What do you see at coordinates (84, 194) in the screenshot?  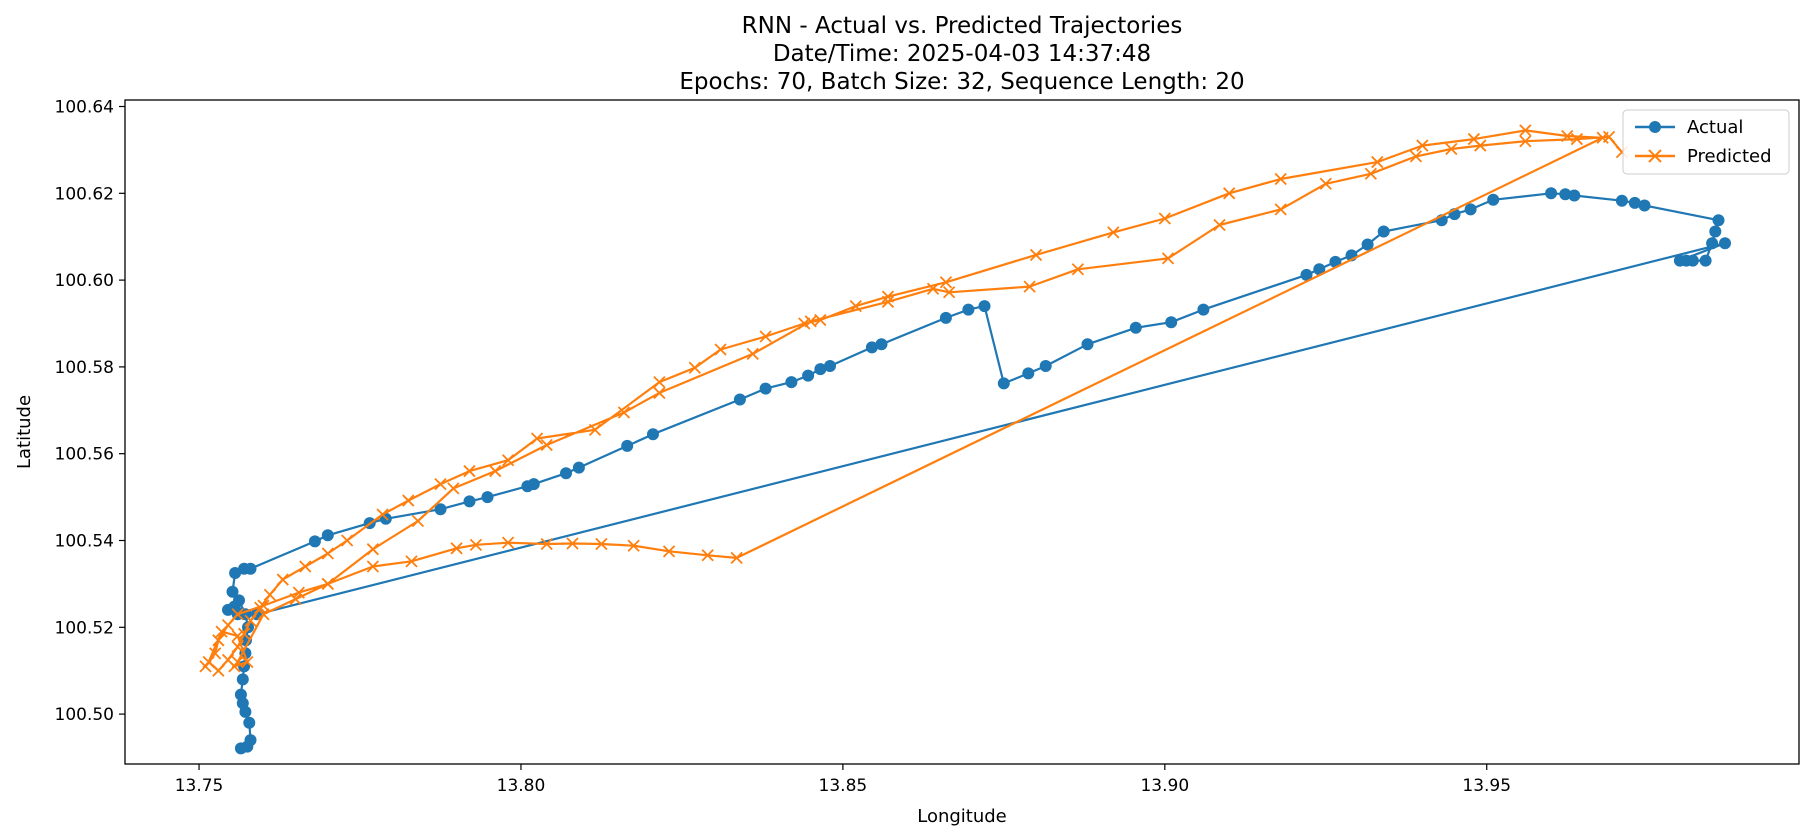 I see `y-tick-label-6: 100.62` at bounding box center [84, 194].